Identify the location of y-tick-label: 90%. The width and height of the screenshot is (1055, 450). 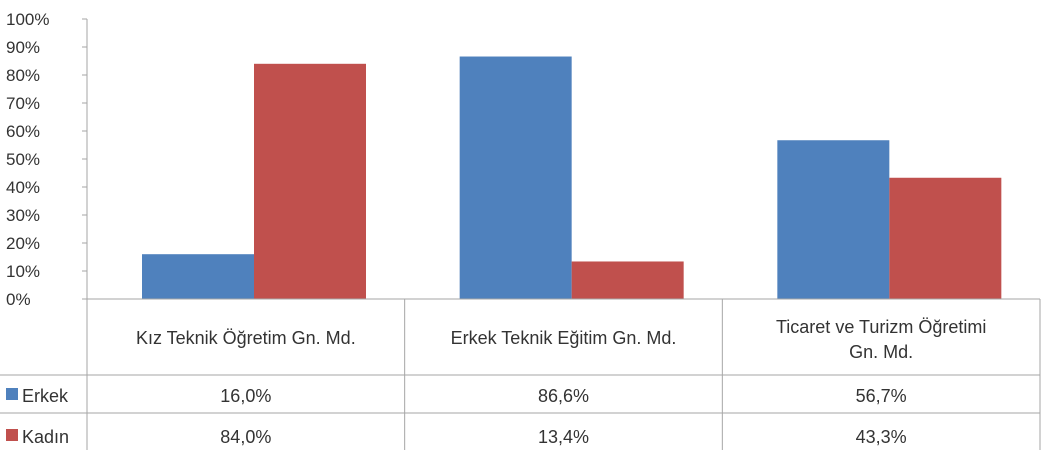
(23, 47).